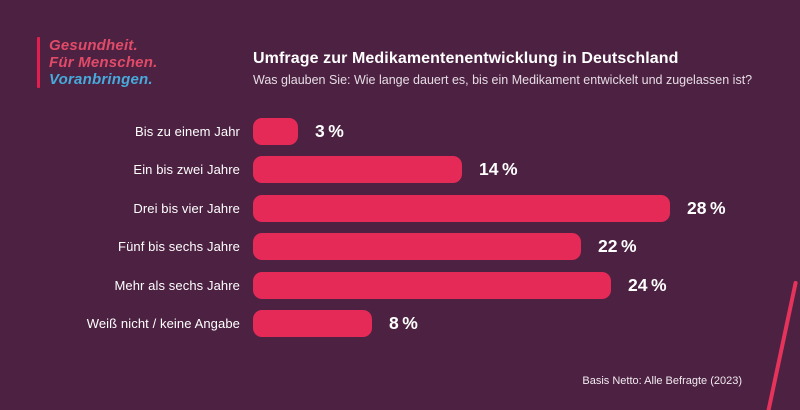 This screenshot has width=800, height=410. What do you see at coordinates (498, 169) in the screenshot?
I see `value-label: 14 %` at bounding box center [498, 169].